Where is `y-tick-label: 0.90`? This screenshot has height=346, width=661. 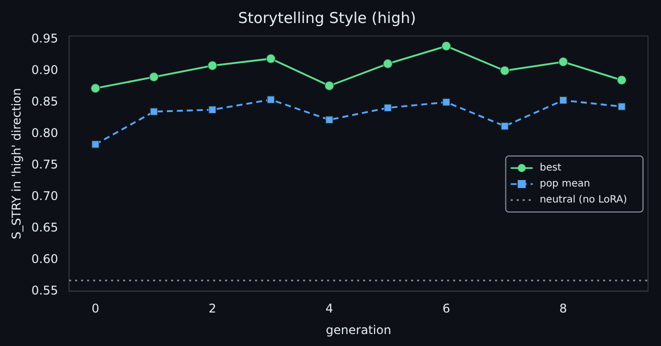 y-tick-label: 0.90 is located at coordinates (44, 69).